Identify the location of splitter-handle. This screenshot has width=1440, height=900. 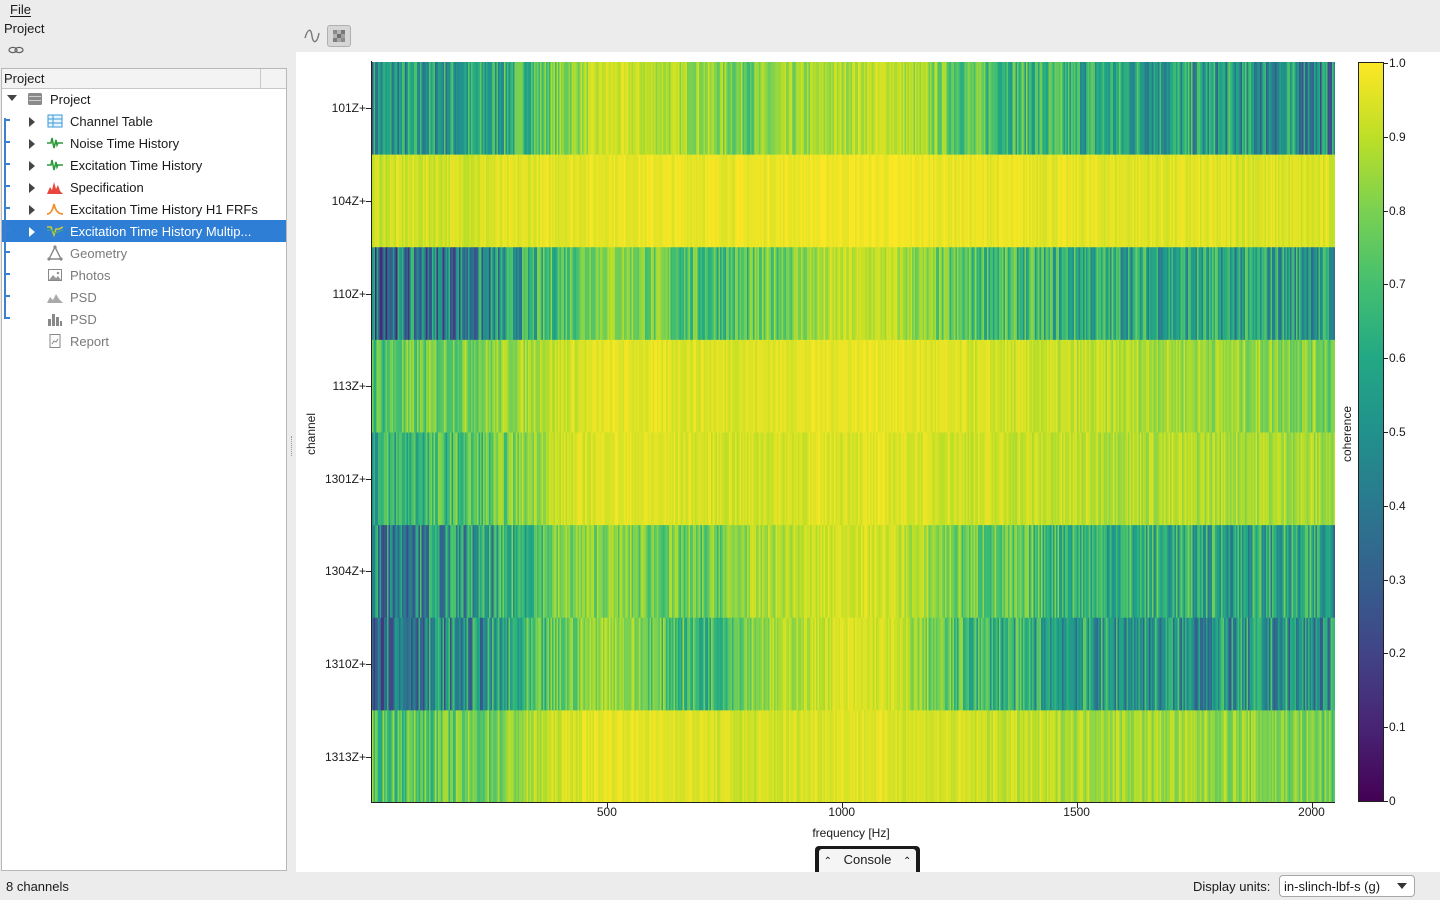
(292, 446).